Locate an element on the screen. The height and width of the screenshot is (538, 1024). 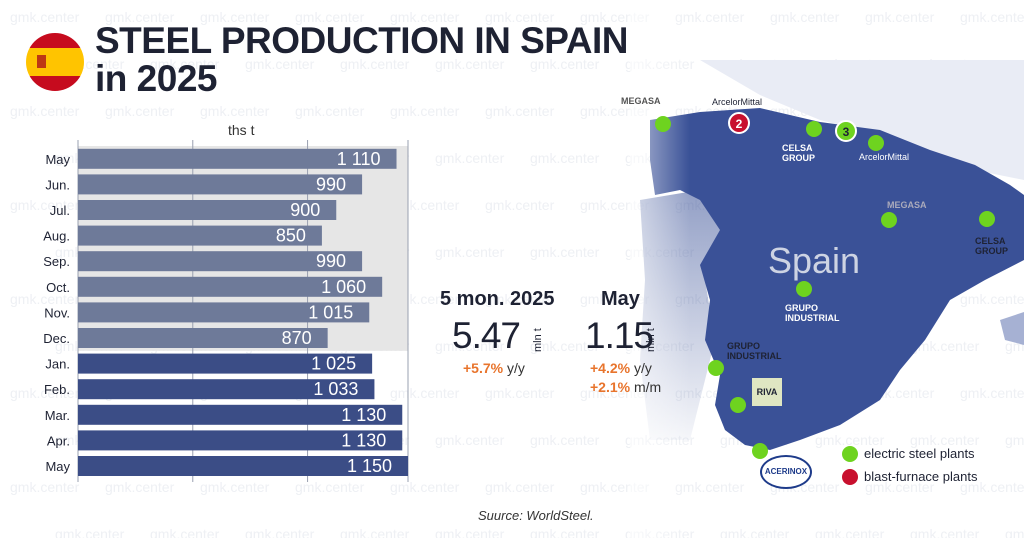
blast-furnace-marker: 2 is located at coordinates (739, 123).